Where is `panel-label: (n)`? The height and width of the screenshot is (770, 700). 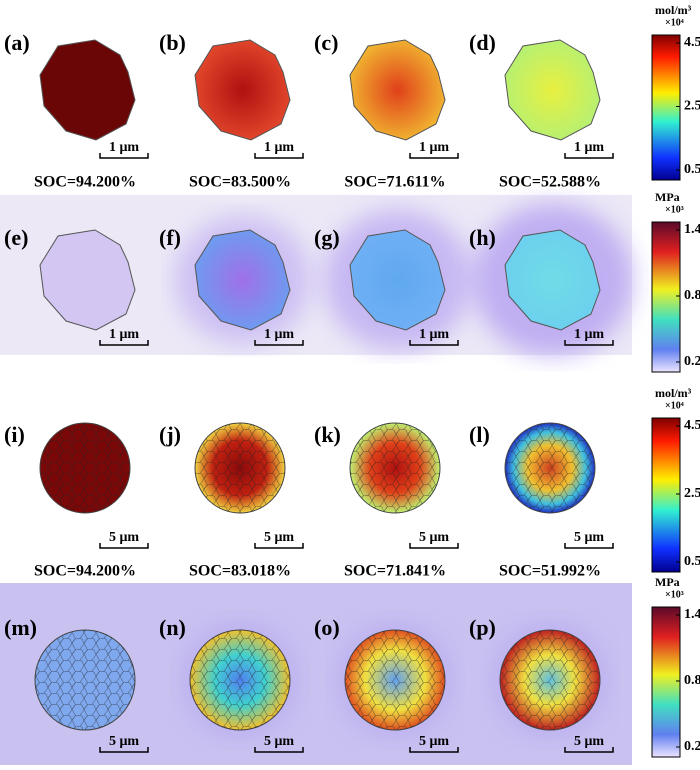
panel-label: (n) is located at coordinates (172, 627).